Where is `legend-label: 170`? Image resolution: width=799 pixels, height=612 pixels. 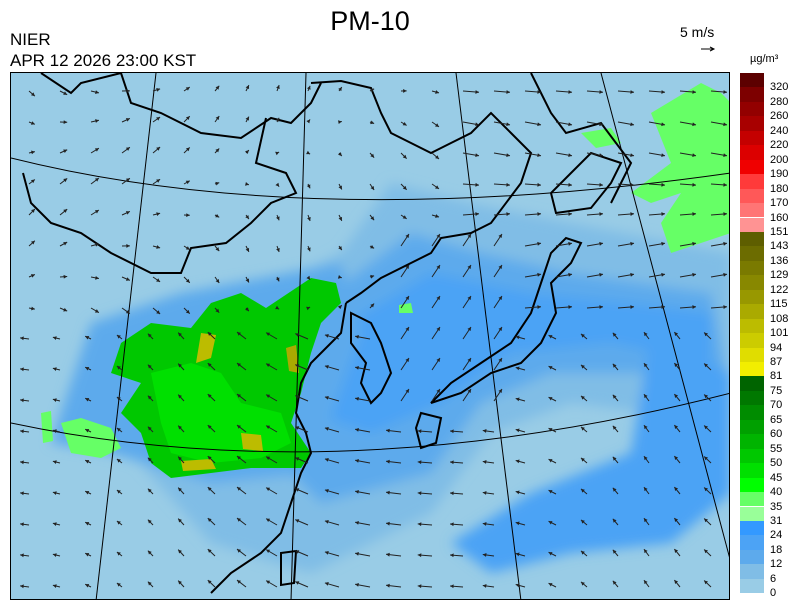
legend-label: 170 is located at coordinates (779, 203).